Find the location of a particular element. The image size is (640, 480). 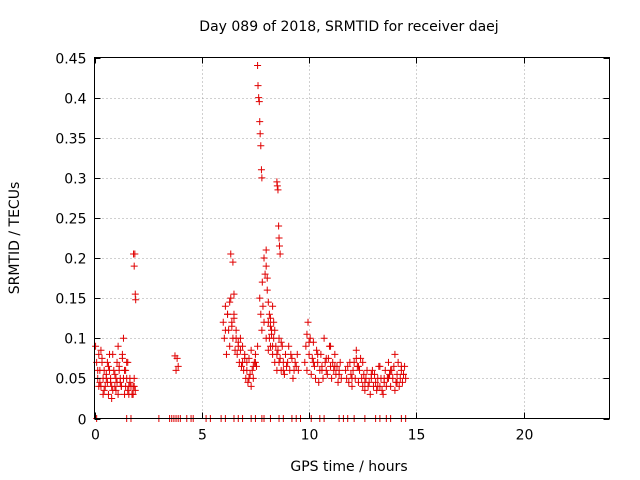

x-tick-label: 10 is located at coordinates (310, 436).